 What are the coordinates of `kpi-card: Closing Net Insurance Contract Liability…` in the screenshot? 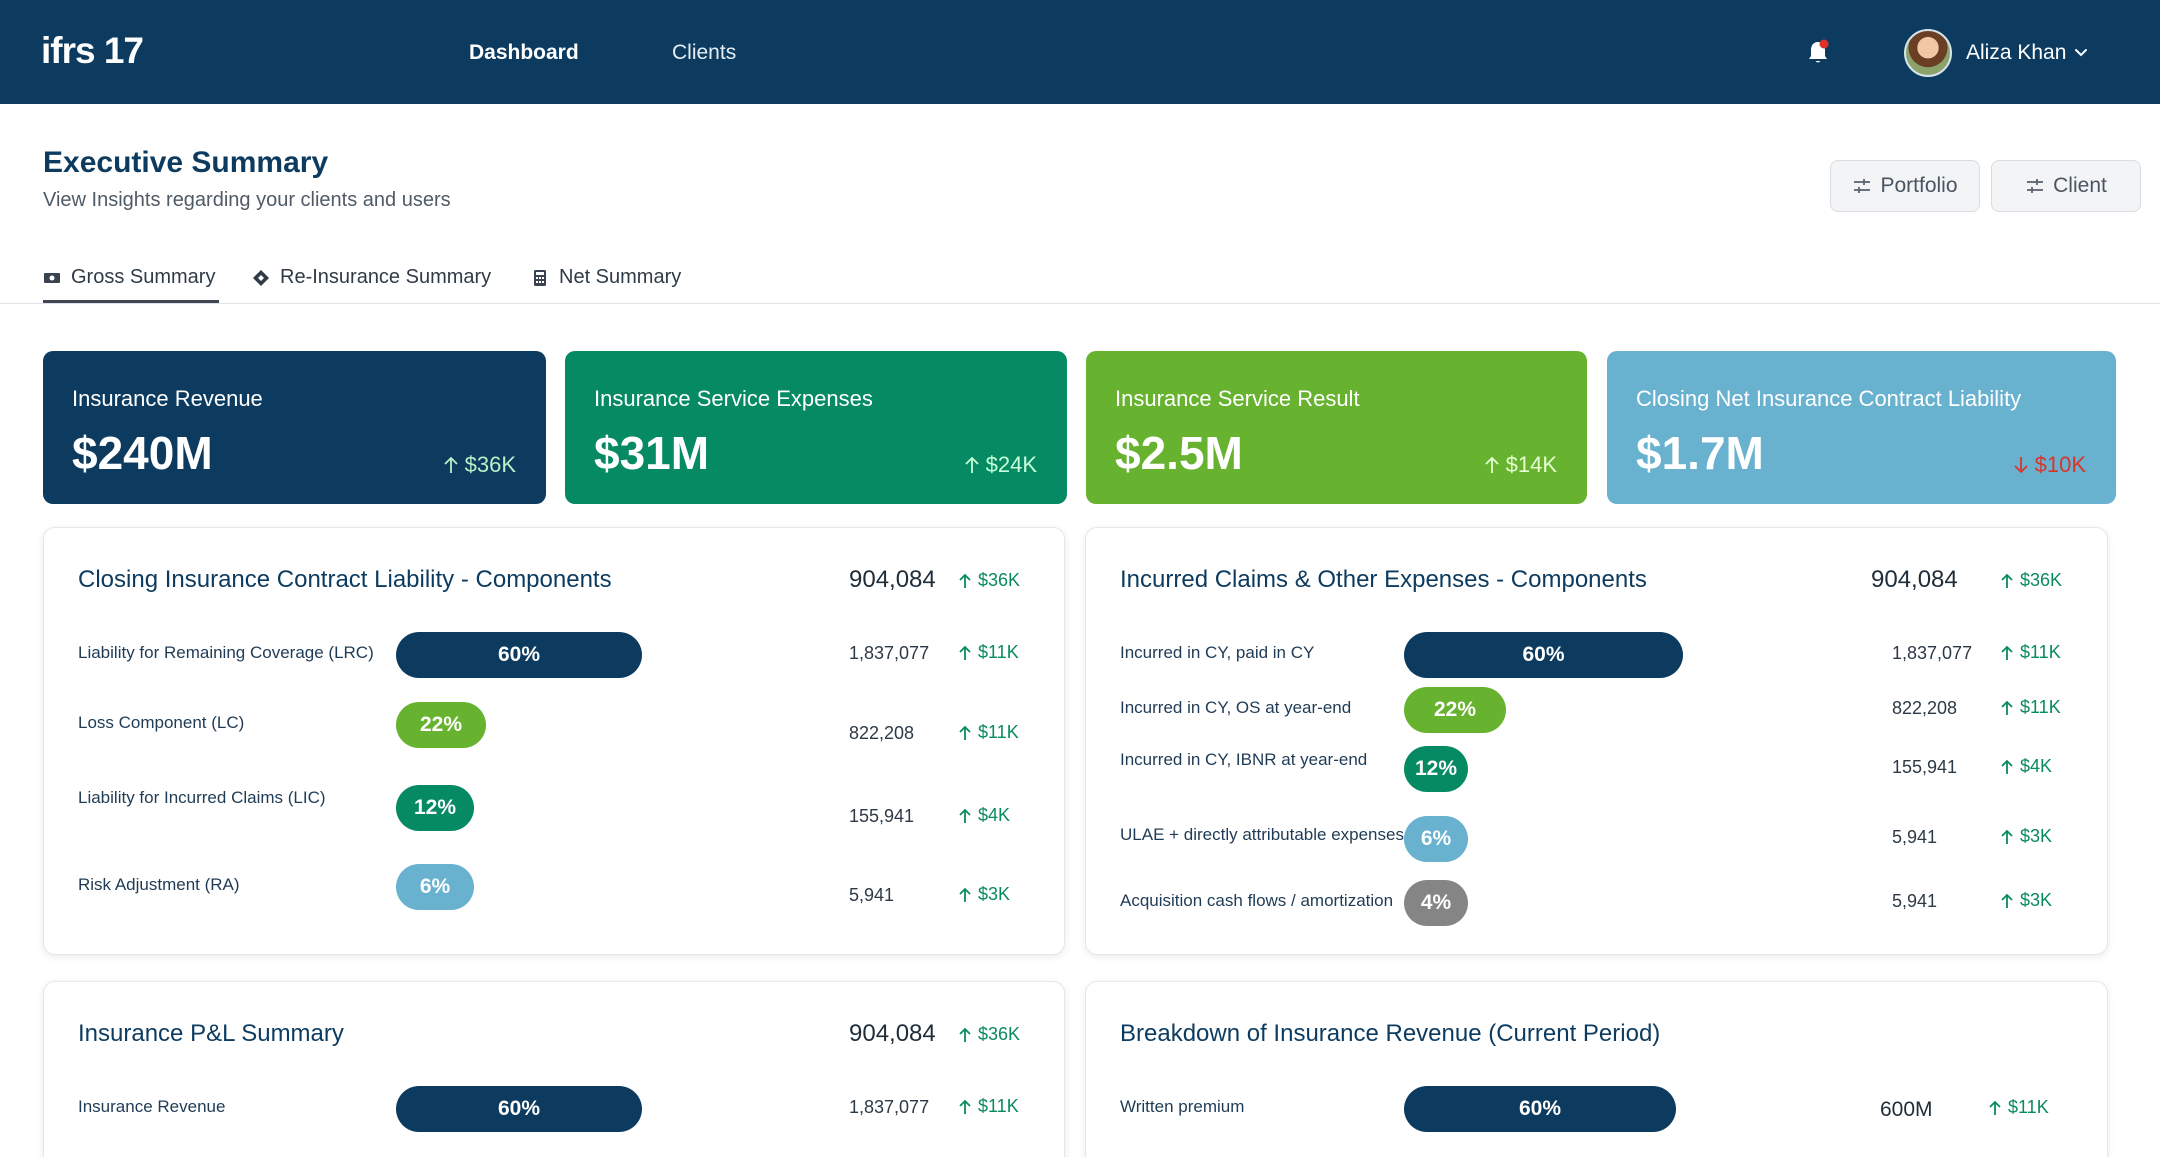 It's located at (1861, 427).